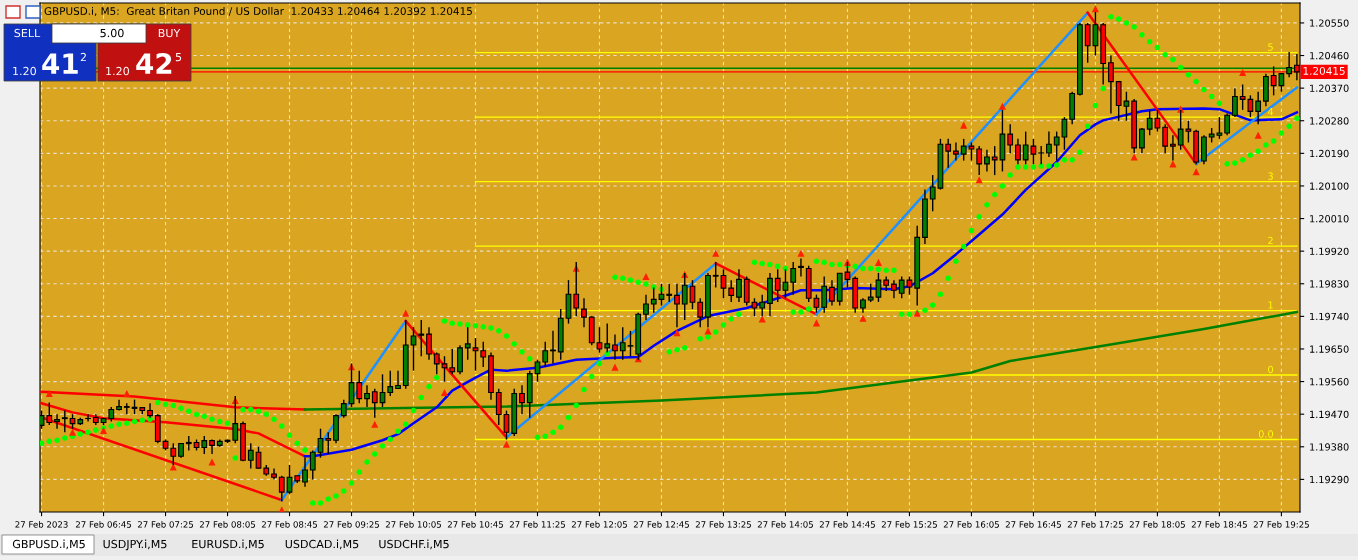  I want to click on x-tick-label: 27 Feb 17:25, so click(1095, 524).